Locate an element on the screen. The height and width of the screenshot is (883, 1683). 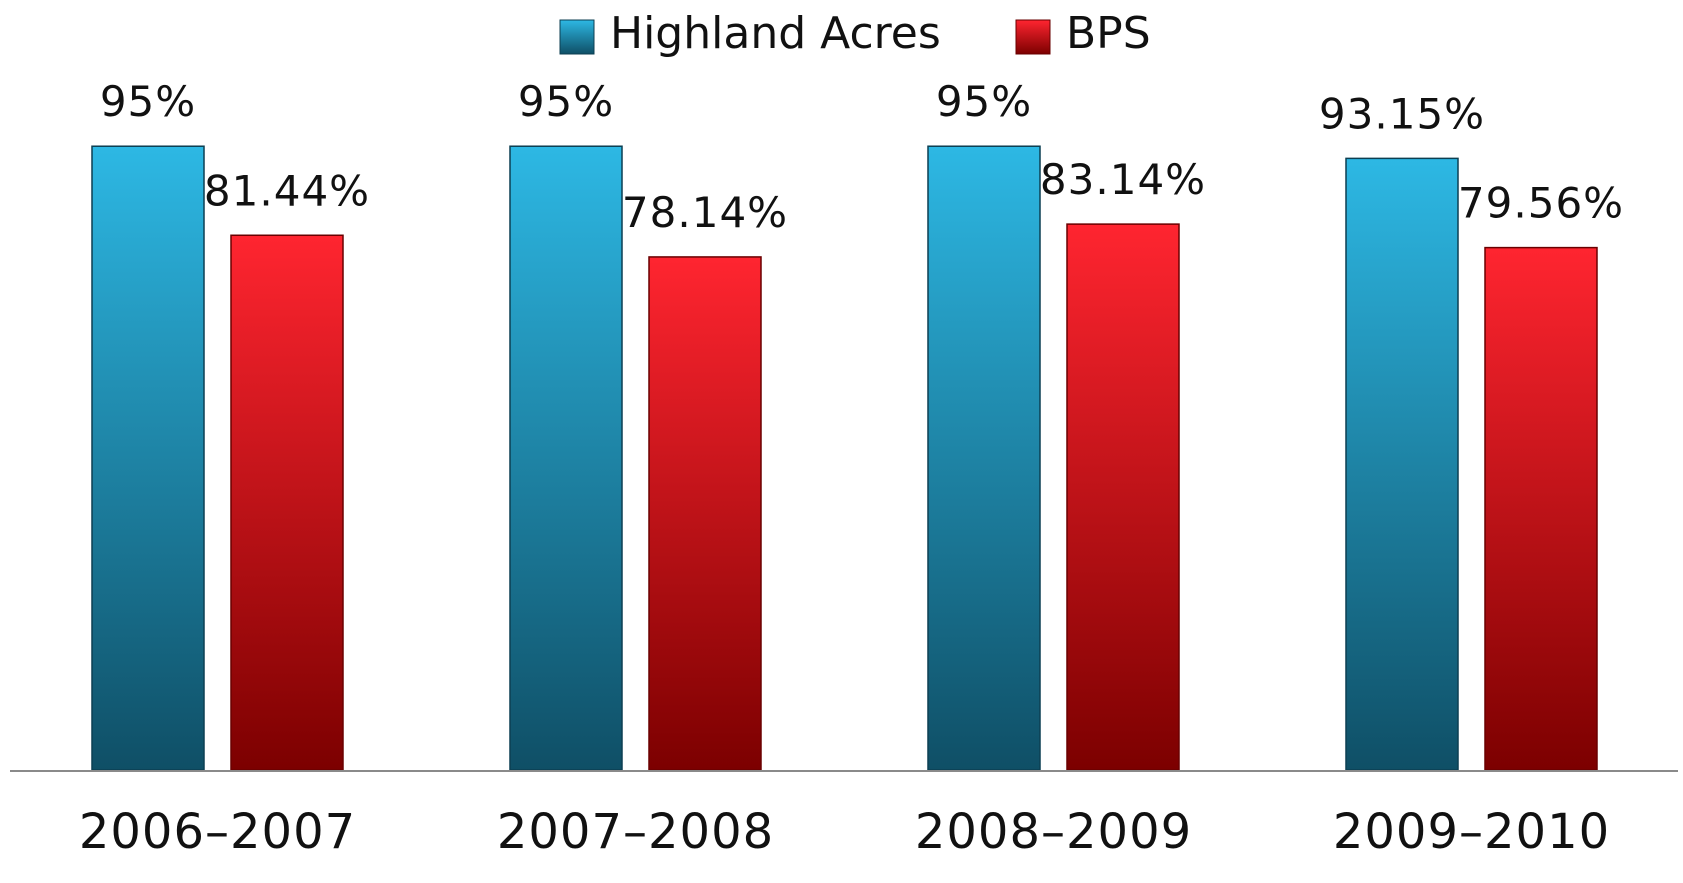
bar-highland-acres-2006-2007 is located at coordinates (148, 458).